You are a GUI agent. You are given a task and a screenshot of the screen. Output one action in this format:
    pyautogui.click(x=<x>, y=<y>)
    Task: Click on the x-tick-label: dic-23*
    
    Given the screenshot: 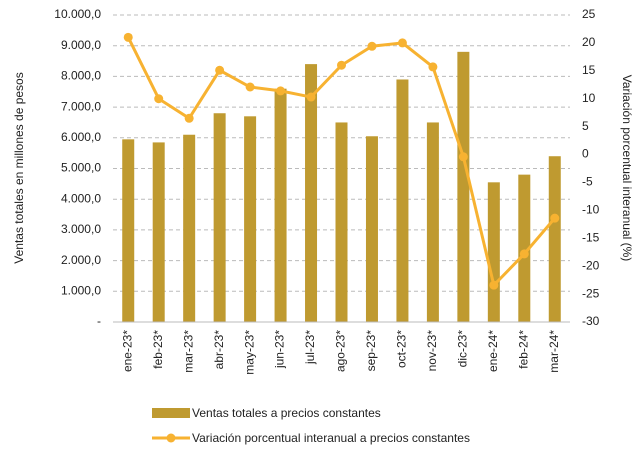 What is the action you would take?
    pyautogui.click(x=463, y=349)
    